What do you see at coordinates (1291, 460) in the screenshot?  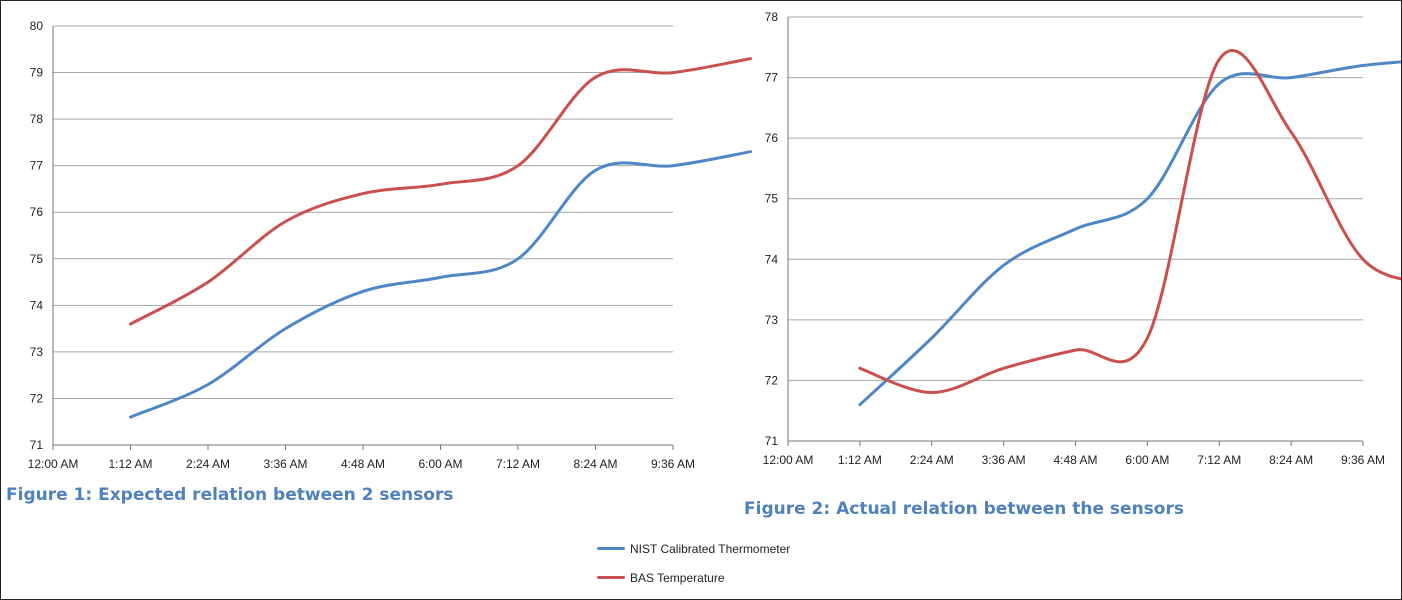 I see `fig2-x-tick-label: 8:24 AM` at bounding box center [1291, 460].